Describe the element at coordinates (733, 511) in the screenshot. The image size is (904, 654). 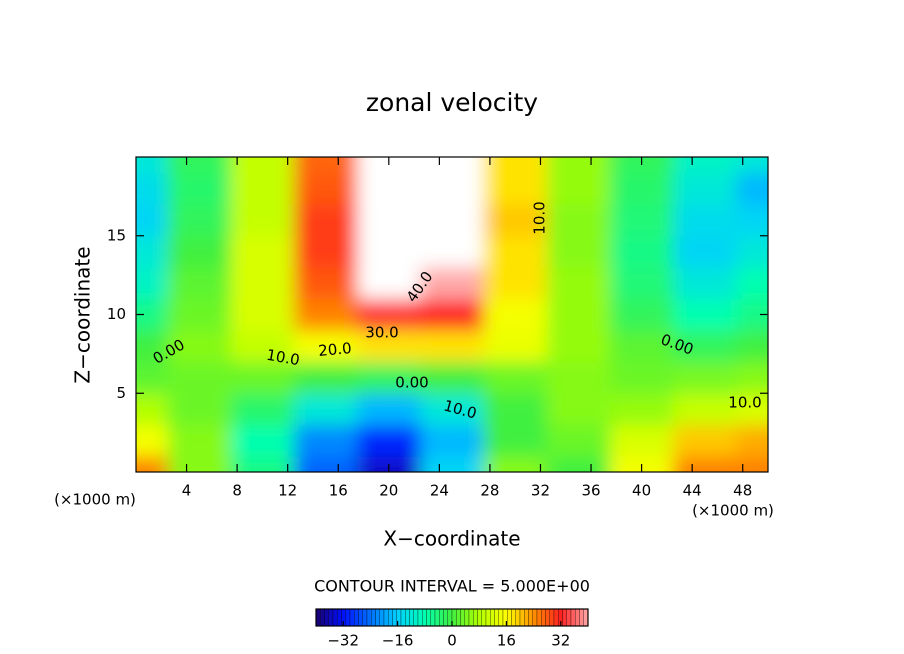
I see `x-unit: (×1000 m)` at that location.